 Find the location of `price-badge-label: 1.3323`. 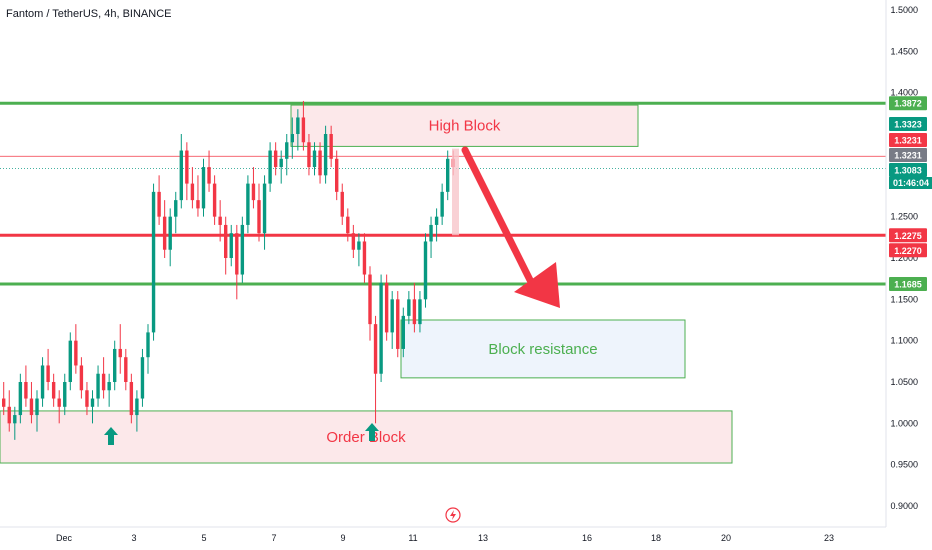

price-badge-label: 1.3323 is located at coordinates (908, 125).